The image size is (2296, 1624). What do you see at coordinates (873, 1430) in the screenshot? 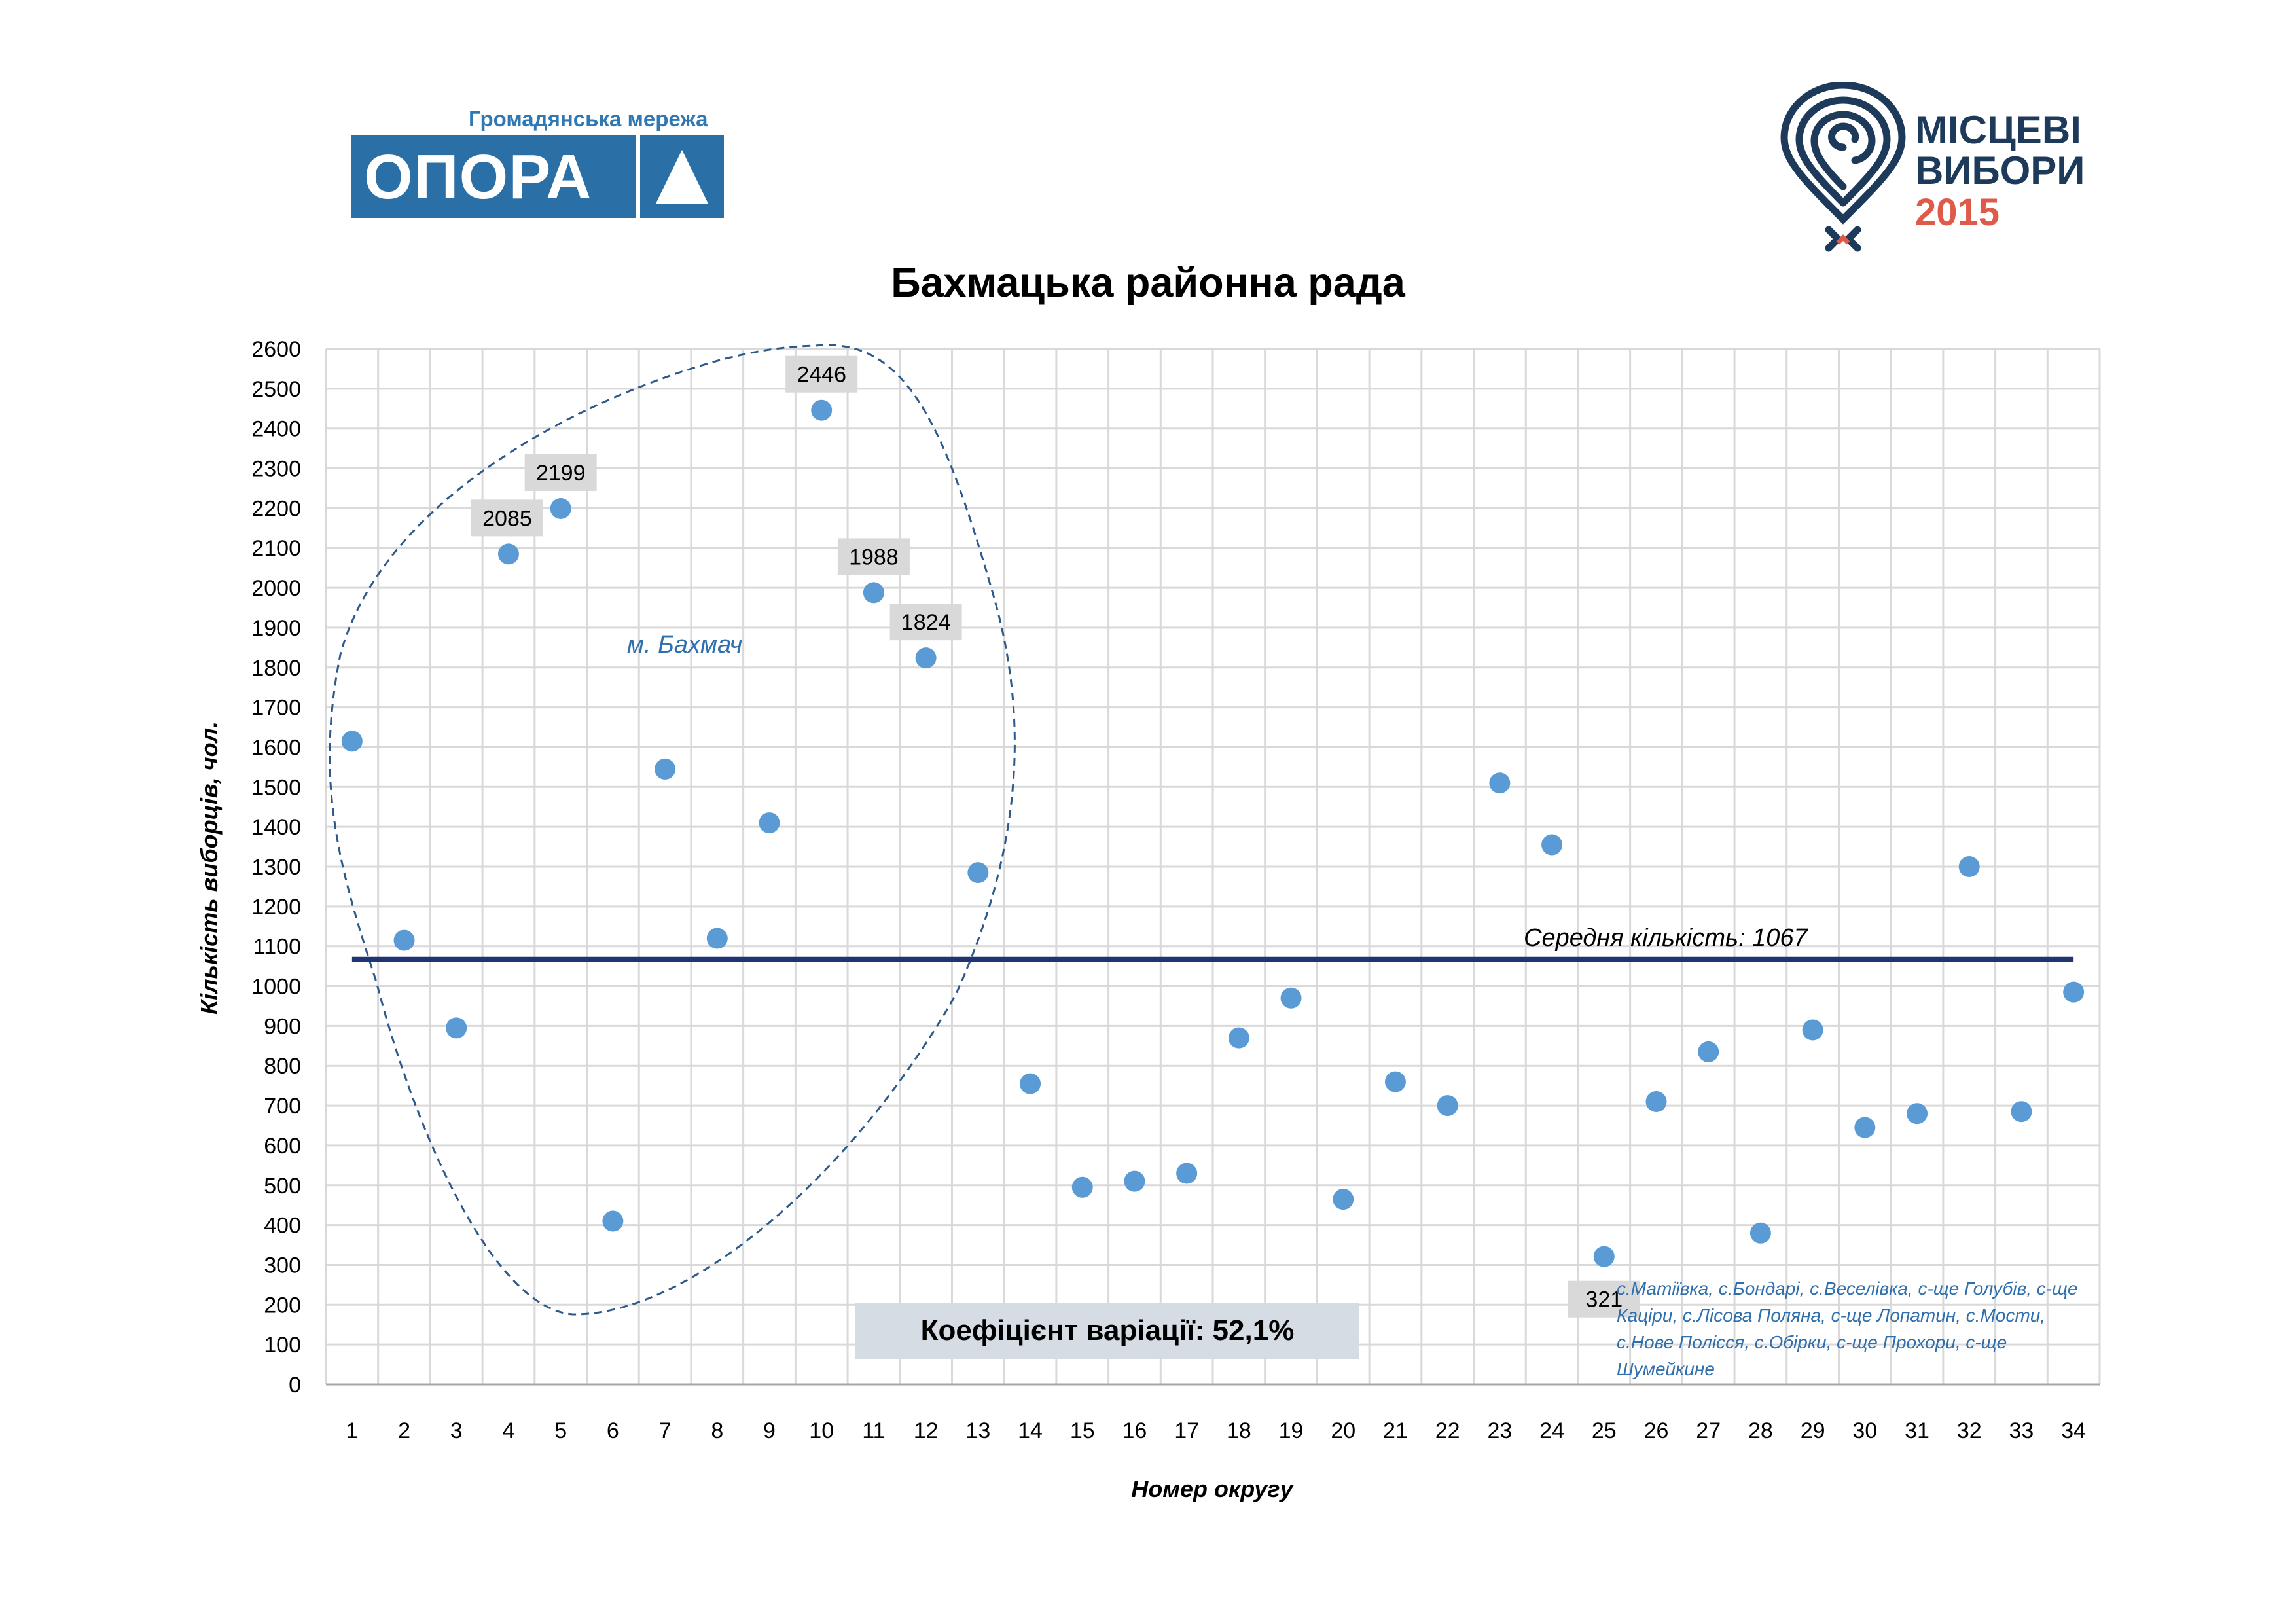
I see `x-tick-label: 11` at bounding box center [873, 1430].